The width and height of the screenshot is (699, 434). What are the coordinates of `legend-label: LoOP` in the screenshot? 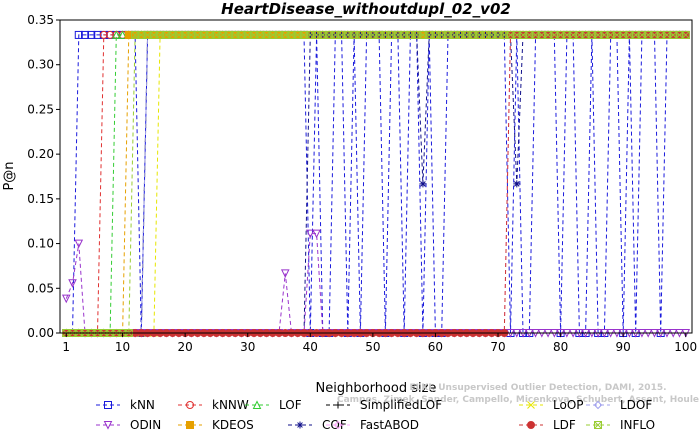 It's located at (568, 405).